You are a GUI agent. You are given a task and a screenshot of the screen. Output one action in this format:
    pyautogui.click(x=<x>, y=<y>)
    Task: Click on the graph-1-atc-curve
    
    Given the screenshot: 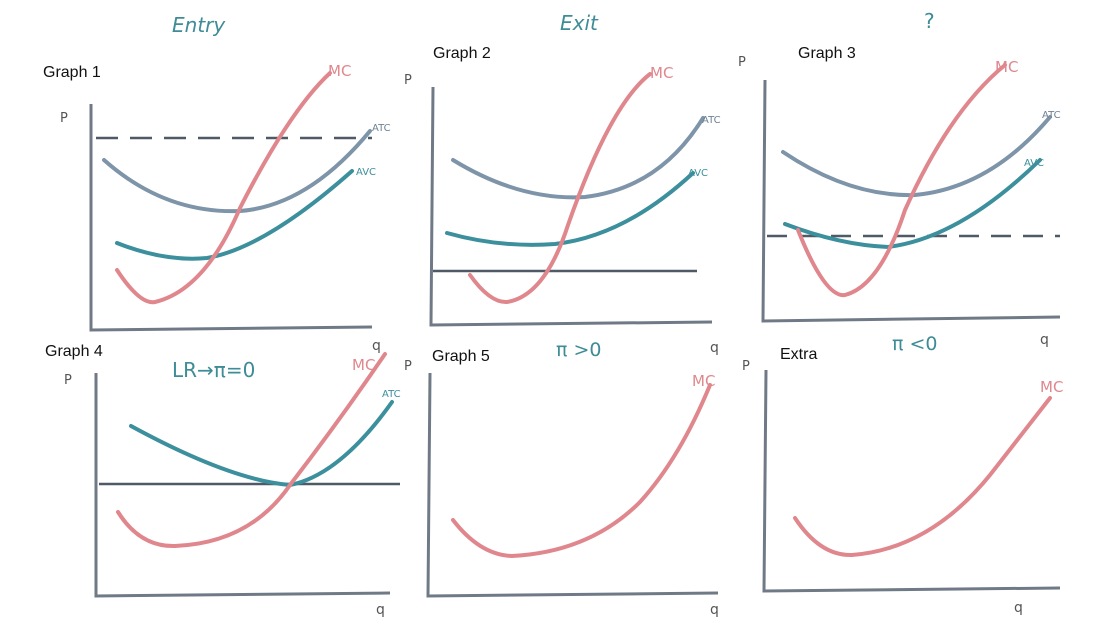 What is the action you would take?
    pyautogui.click(x=237, y=171)
    